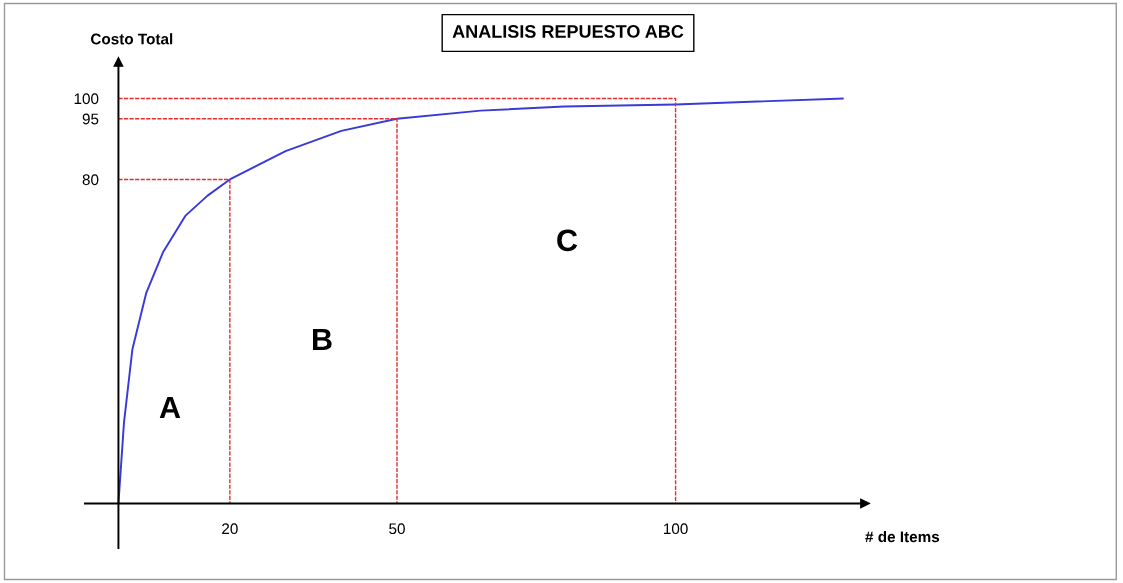 This screenshot has width=1123, height=583. I want to click on chart-title: ANALISIS REPUESTO ABC, so click(568, 31).